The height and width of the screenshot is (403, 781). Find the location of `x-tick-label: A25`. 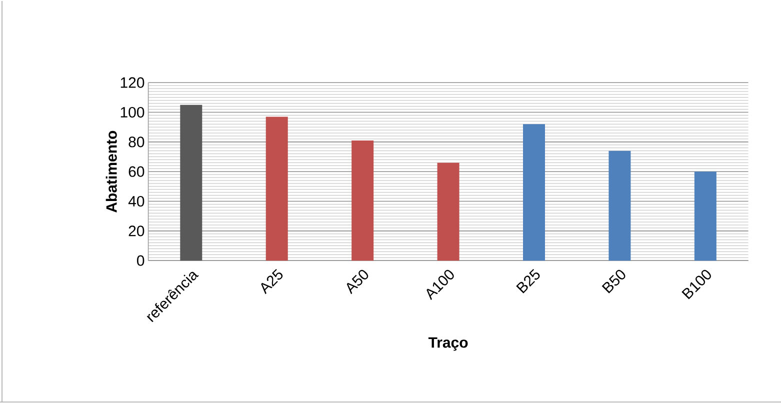

x-tick-label: A25 is located at coordinates (272, 281).